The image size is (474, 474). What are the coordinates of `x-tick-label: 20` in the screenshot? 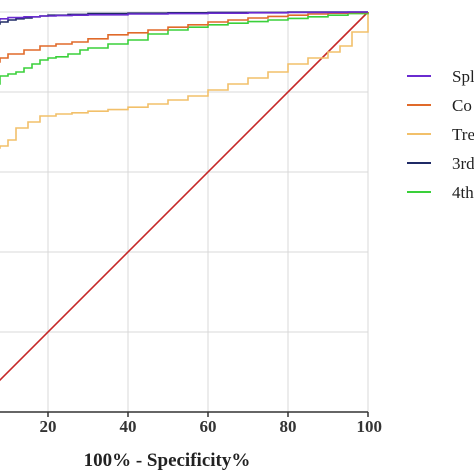 It's located at (48, 426).